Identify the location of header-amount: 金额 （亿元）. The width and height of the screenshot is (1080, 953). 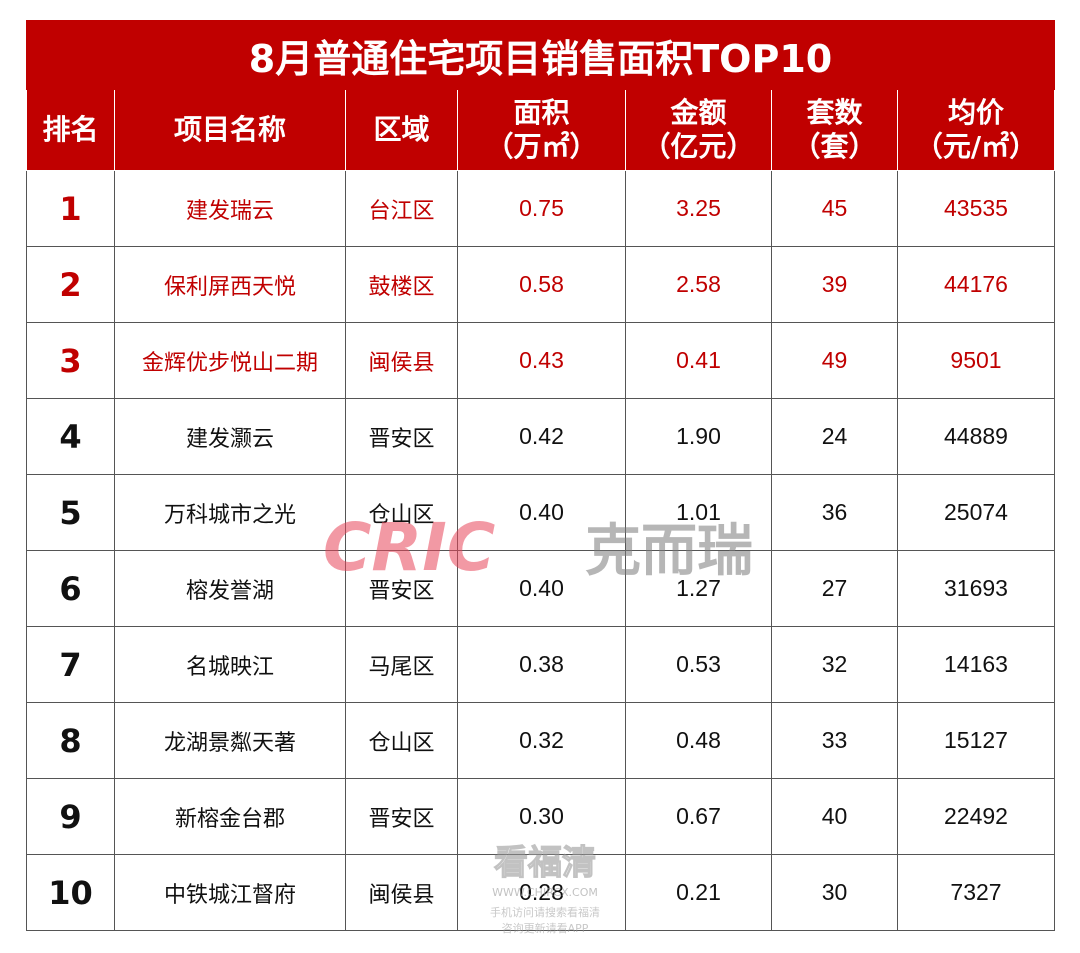
(698, 130).